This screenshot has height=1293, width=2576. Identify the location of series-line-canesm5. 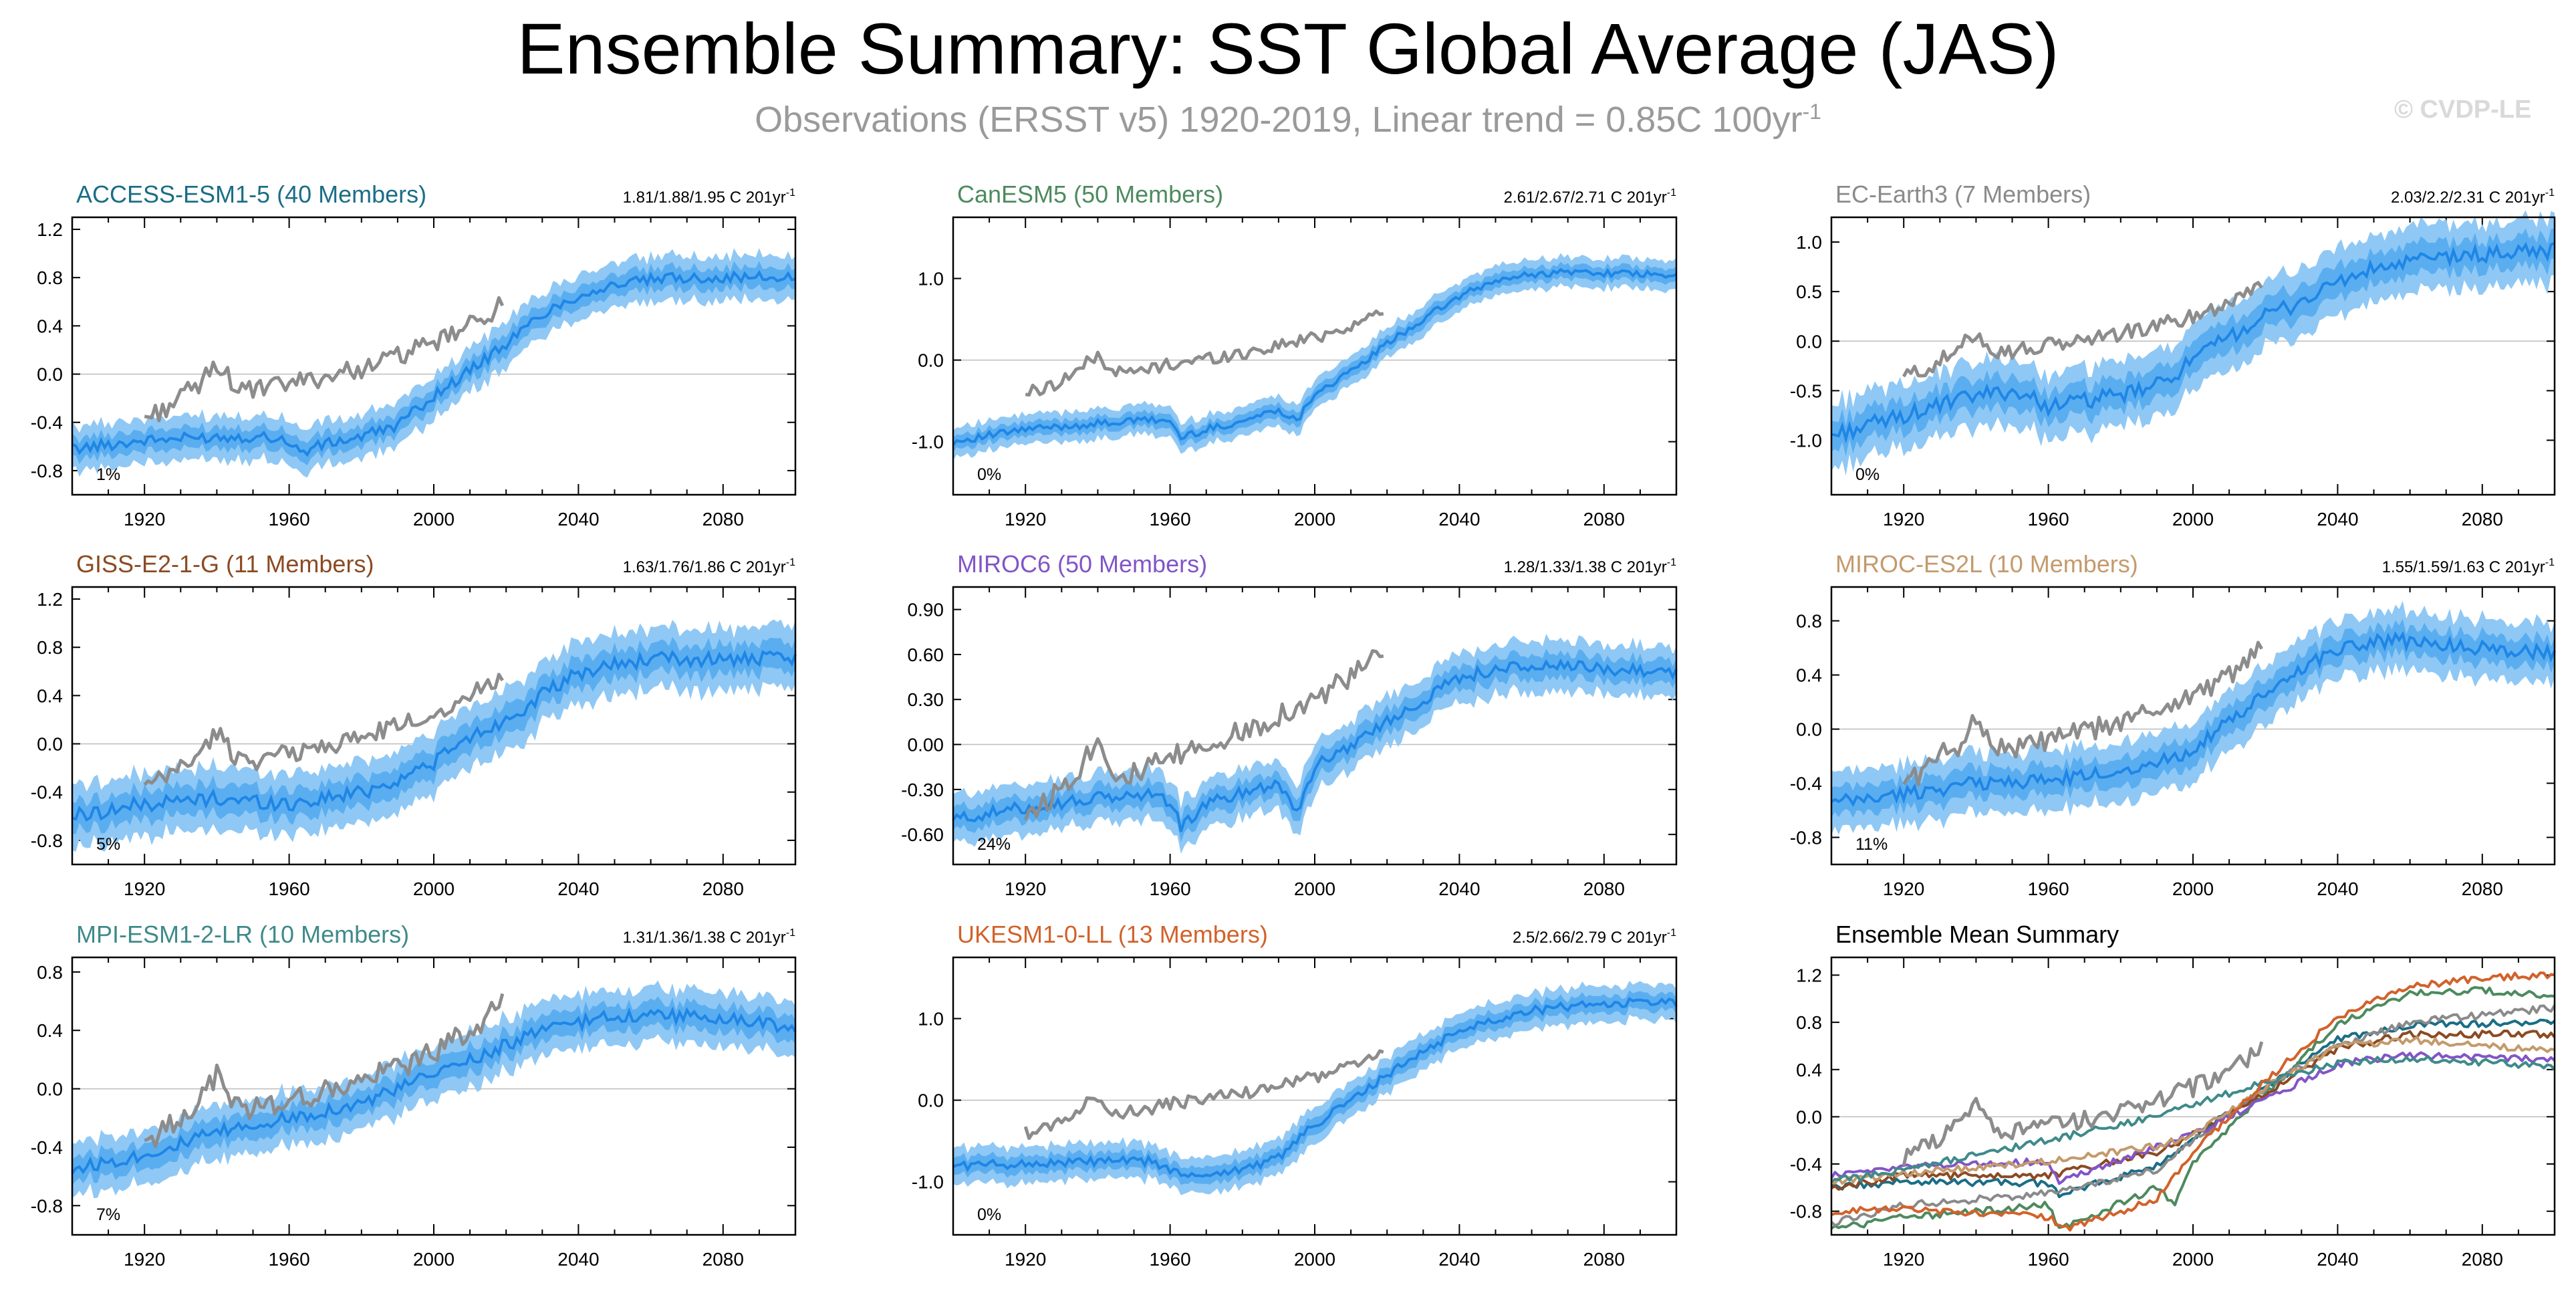
(2192, 1107).